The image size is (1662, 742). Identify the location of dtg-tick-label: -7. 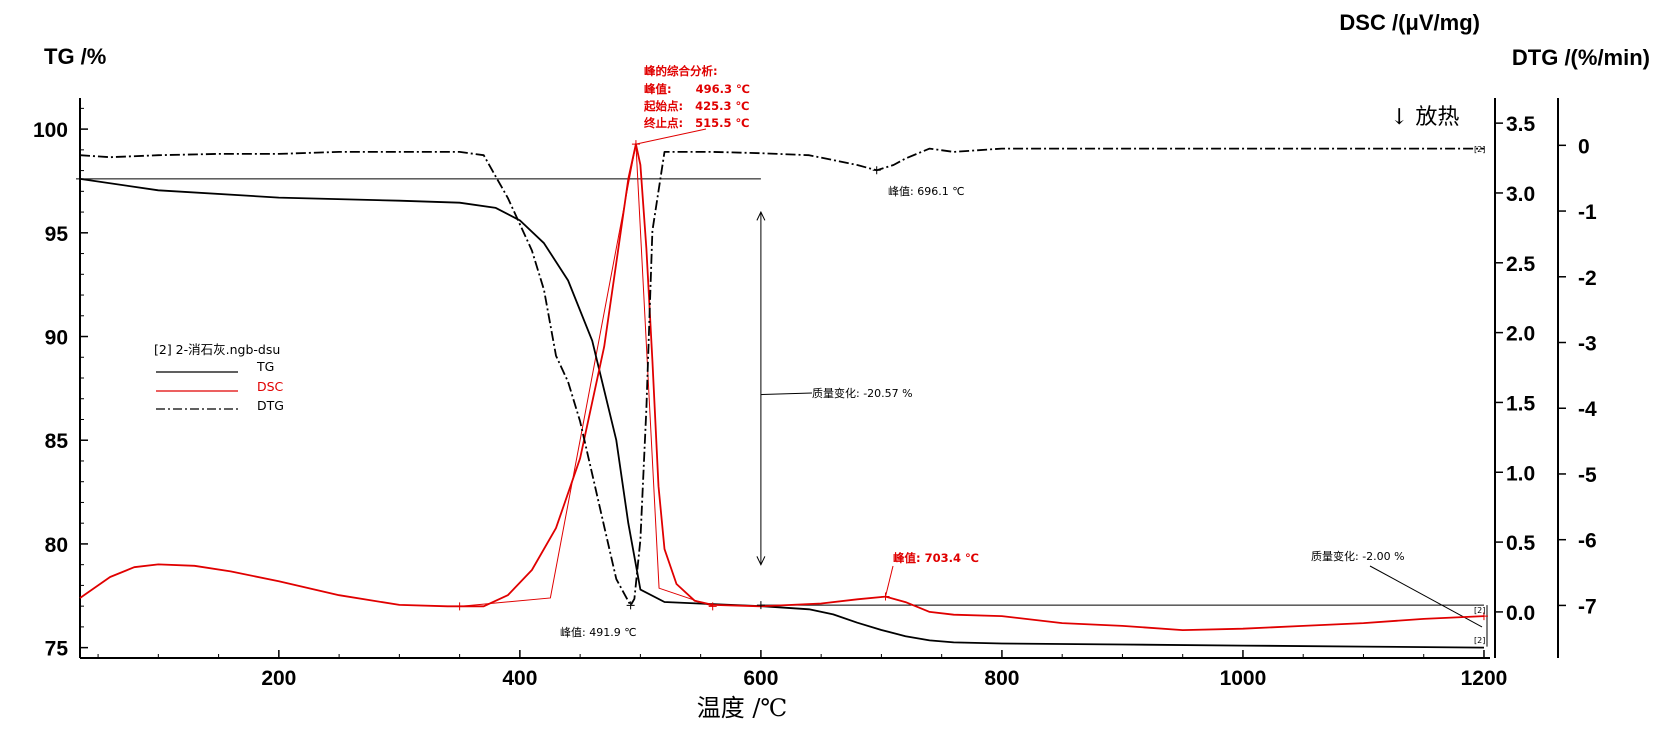
(1587, 606).